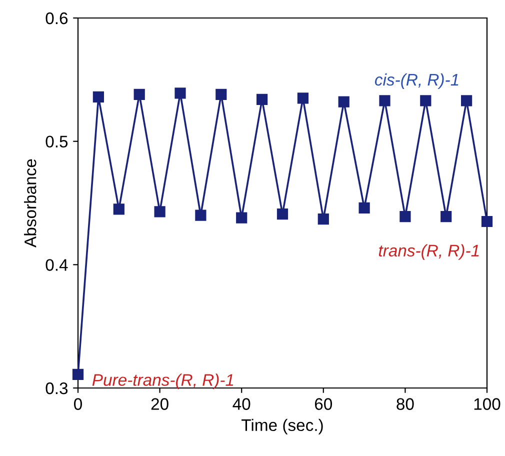 The height and width of the screenshot is (456, 505). Describe the element at coordinates (57, 265) in the screenshot. I see `y-tick-label: 0.4` at that location.